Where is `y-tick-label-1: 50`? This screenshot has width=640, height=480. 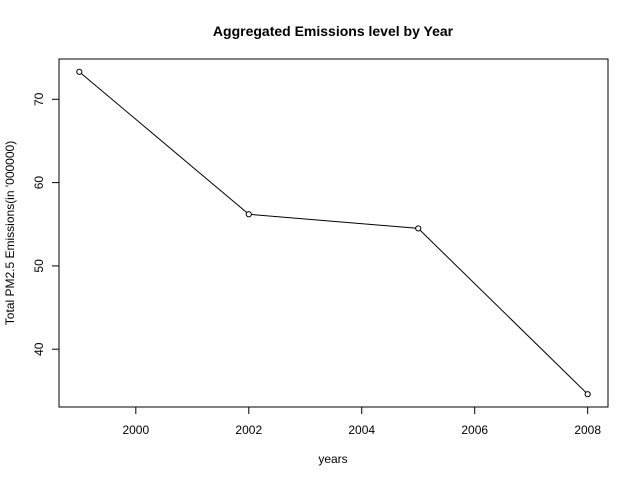 y-tick-label-1: 50 is located at coordinates (39, 266).